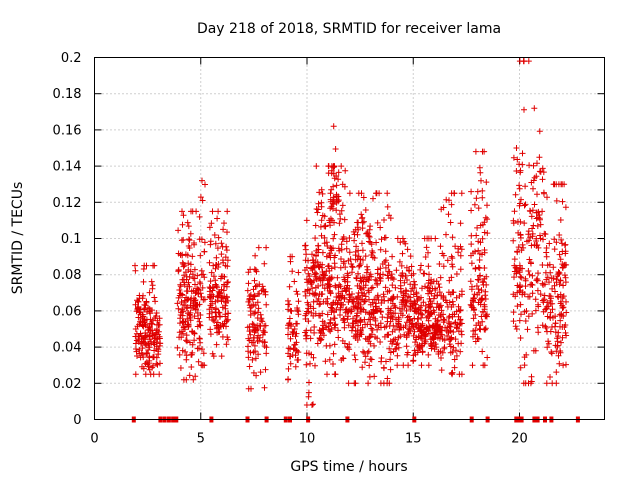 The height and width of the screenshot is (480, 640). I want to click on y-tick-label: 0, so click(77, 420).